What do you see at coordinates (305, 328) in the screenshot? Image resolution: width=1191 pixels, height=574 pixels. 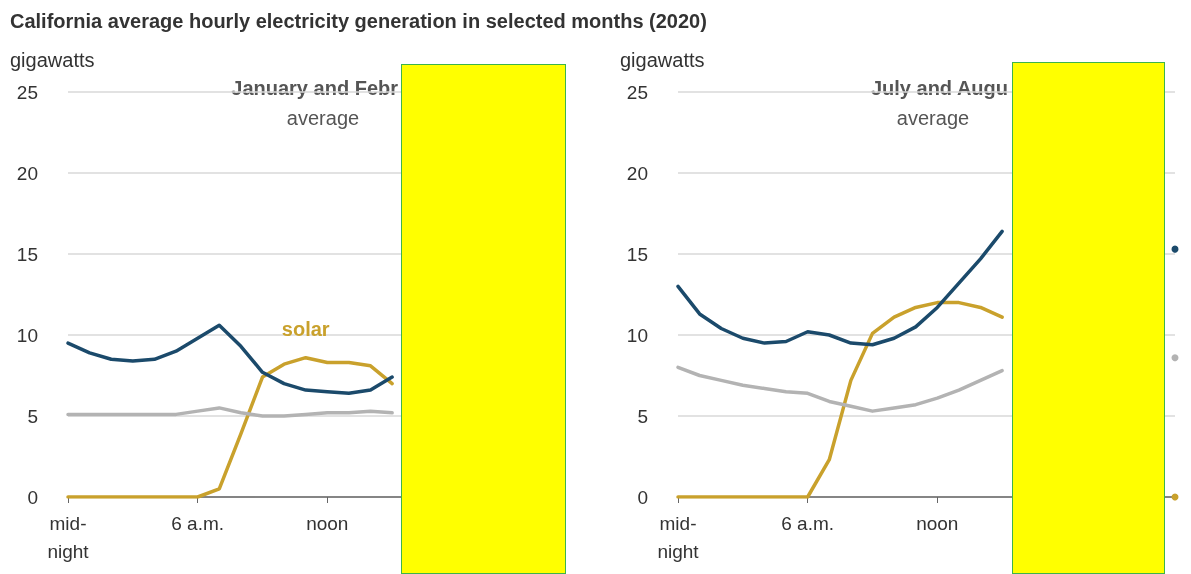 I see `series-label: solar` at bounding box center [305, 328].